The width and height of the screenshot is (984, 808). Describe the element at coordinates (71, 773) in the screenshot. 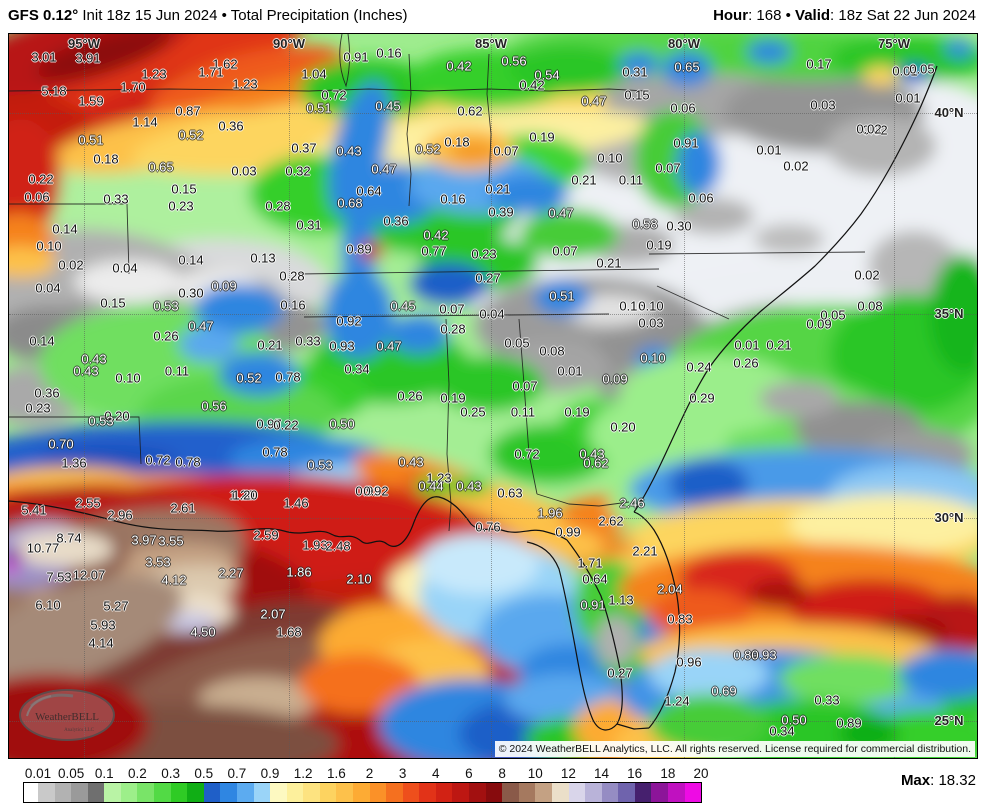

I see `colorbar-tick-label: 0.05` at that location.